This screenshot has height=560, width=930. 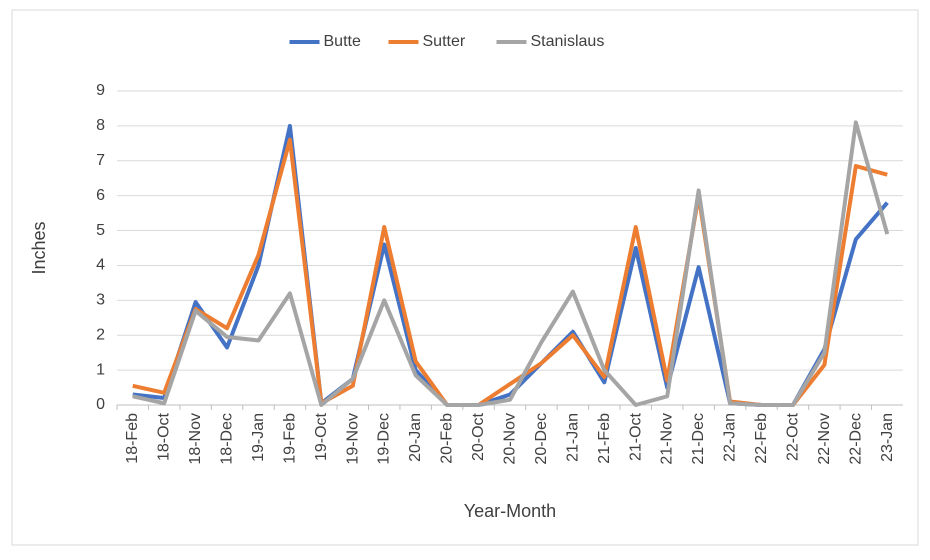 I want to click on legend-label: Sutter, so click(x=444, y=41).